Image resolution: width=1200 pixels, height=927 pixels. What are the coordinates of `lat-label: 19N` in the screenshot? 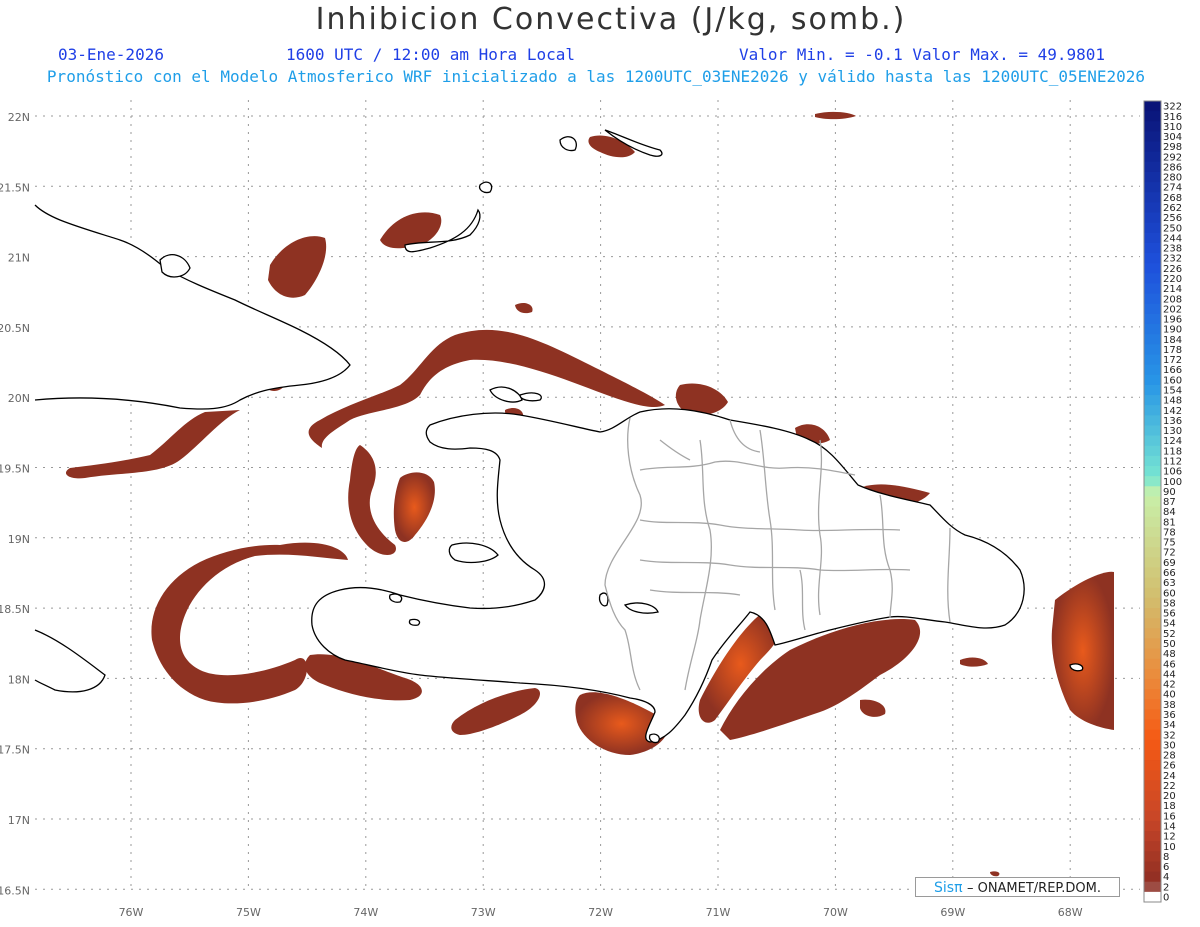 It's located at (19, 539).